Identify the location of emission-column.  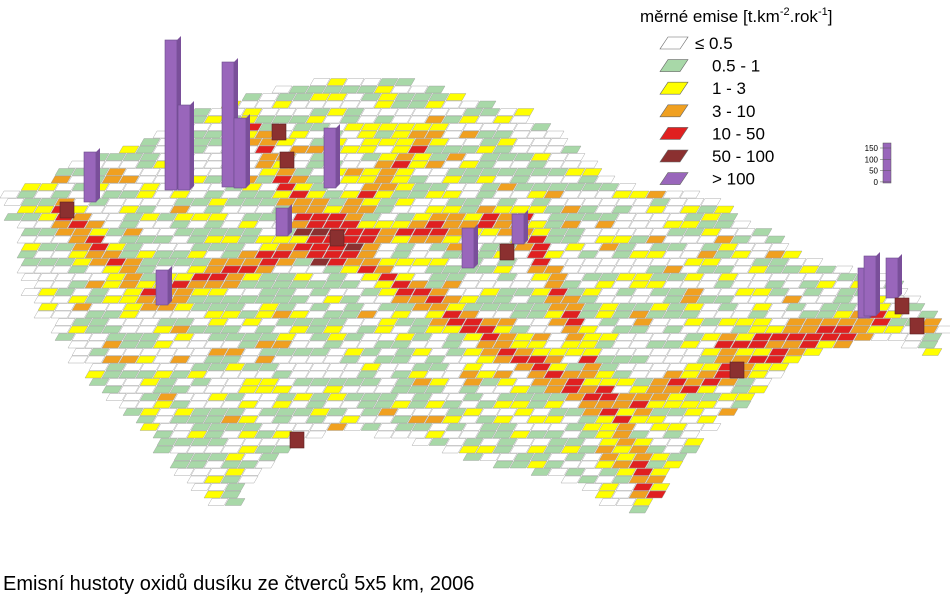
(287, 160).